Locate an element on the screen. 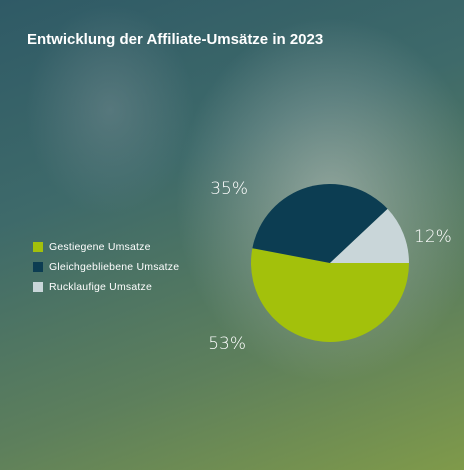 This screenshot has height=470, width=464. pie-slices is located at coordinates (329, 263).